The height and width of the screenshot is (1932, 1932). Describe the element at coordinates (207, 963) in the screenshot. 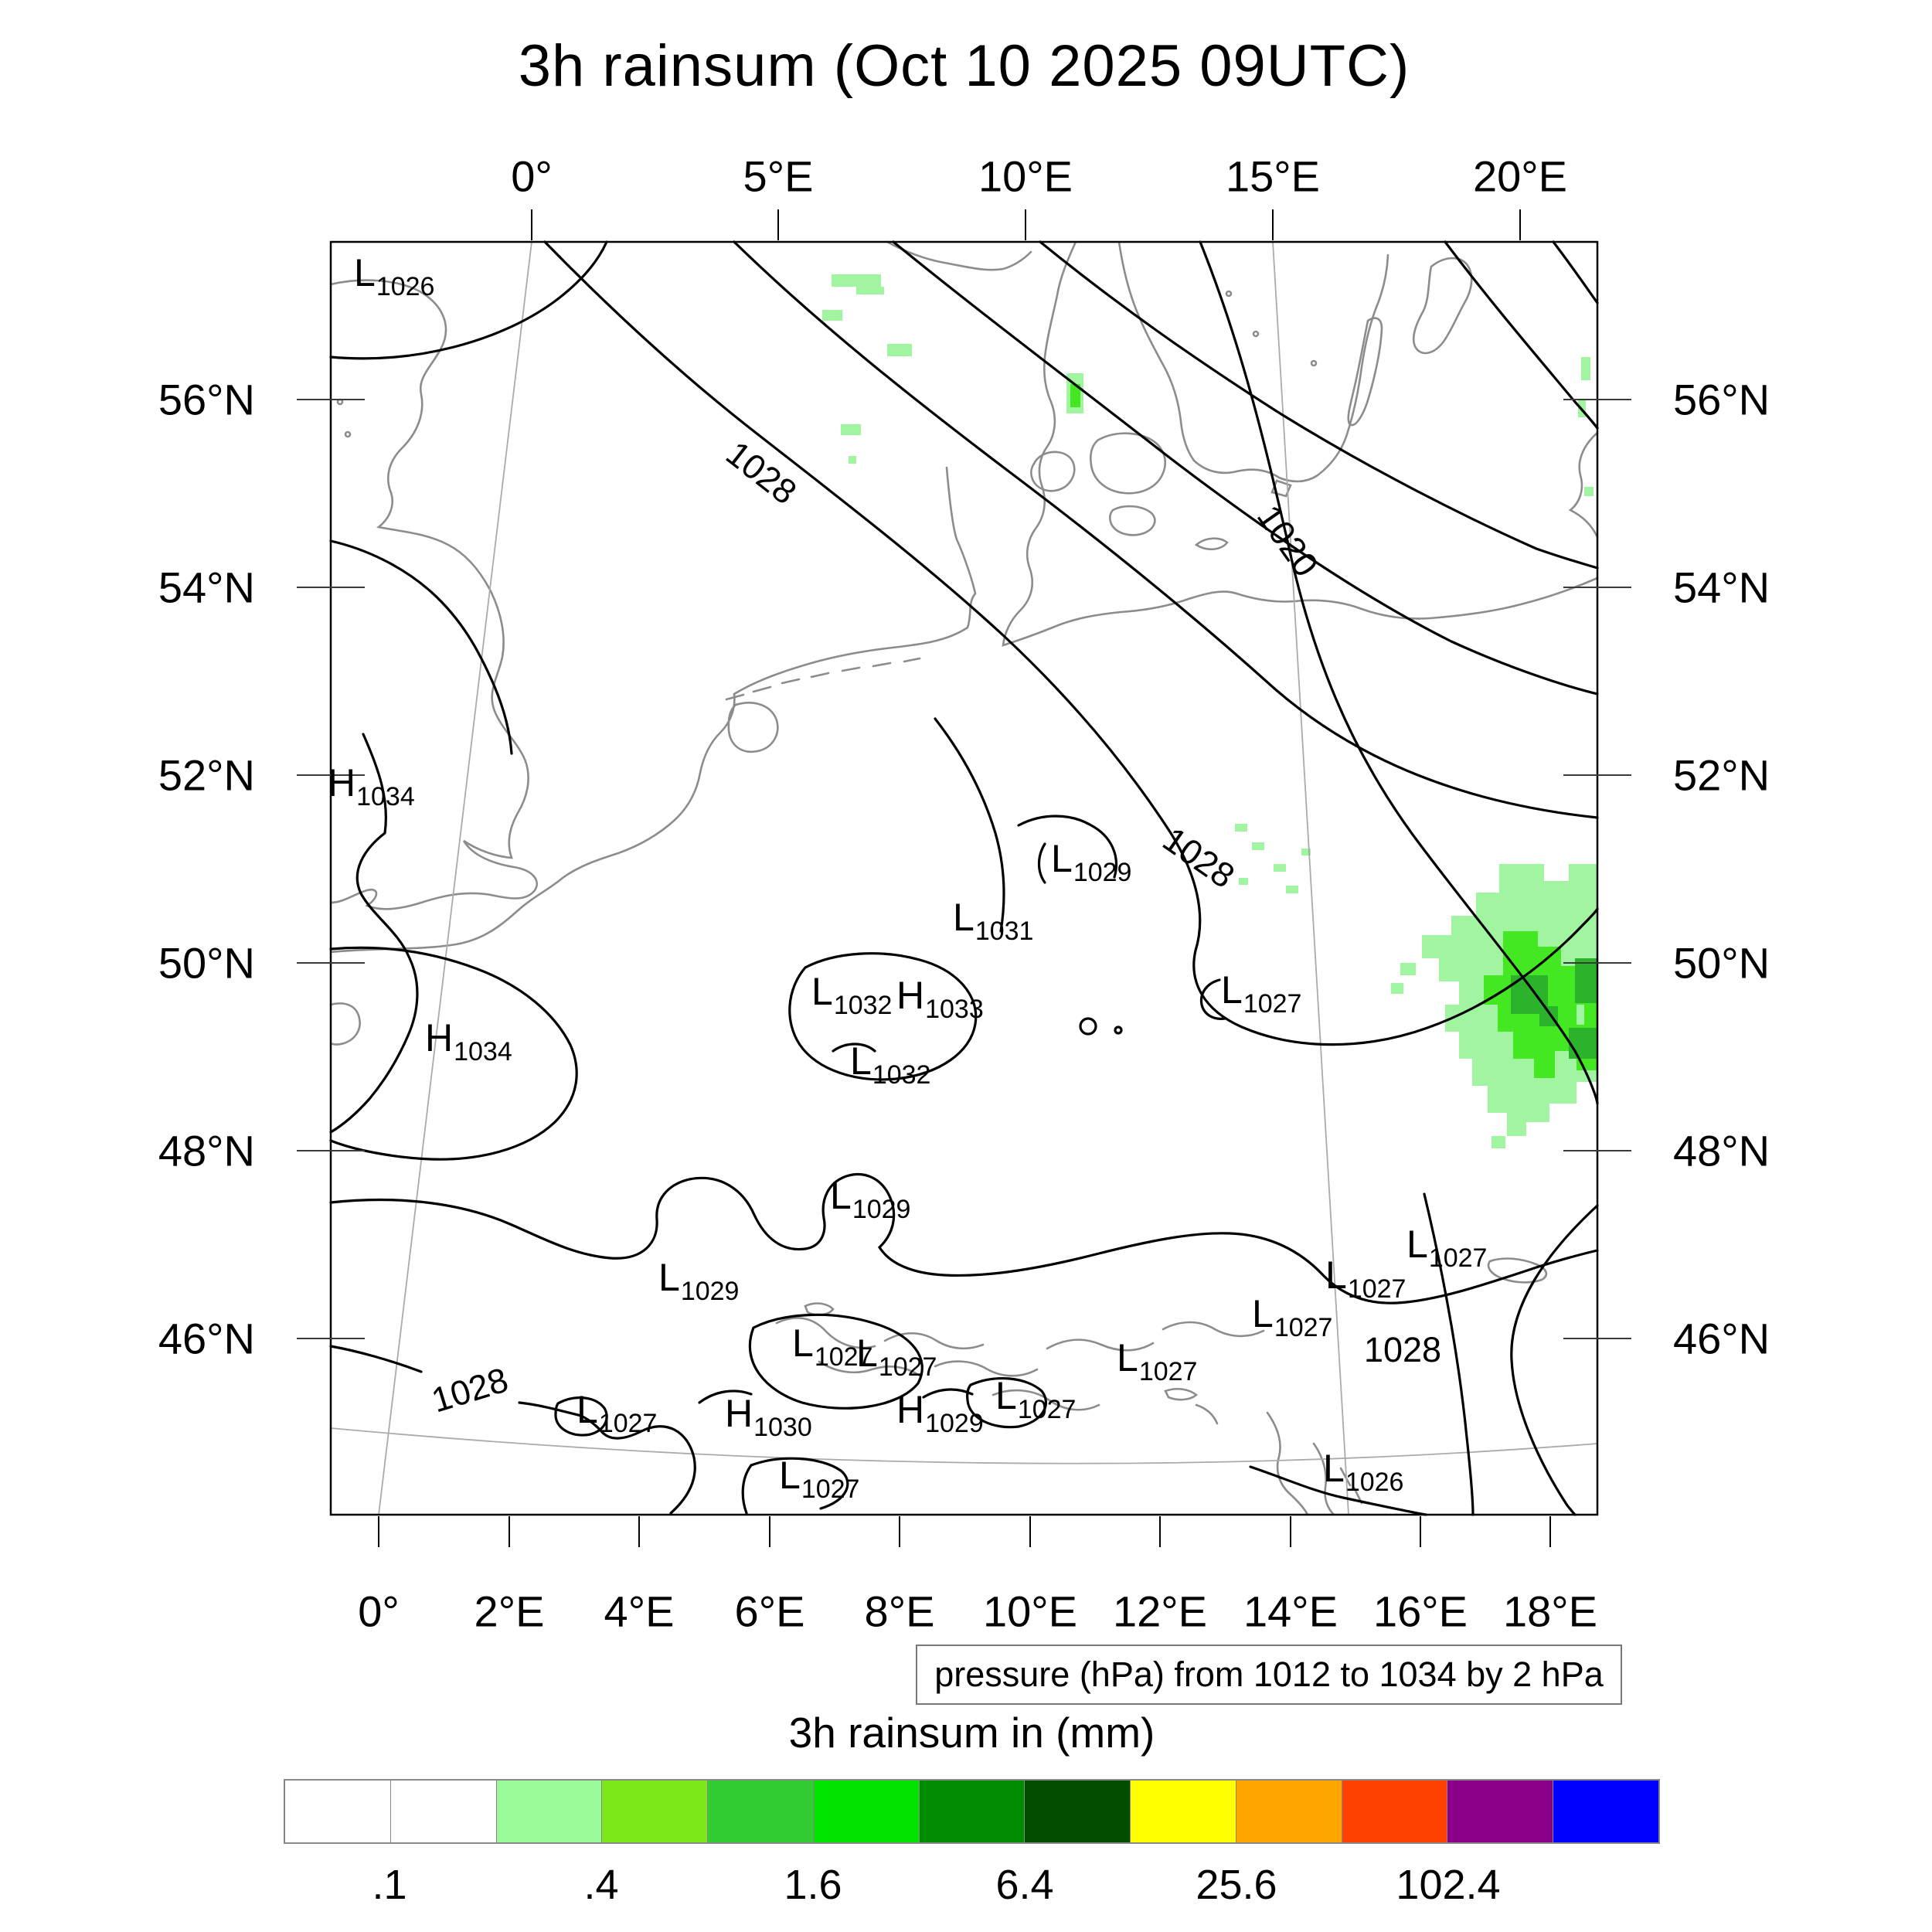

I see `left-axis-label: 50°N` at that location.